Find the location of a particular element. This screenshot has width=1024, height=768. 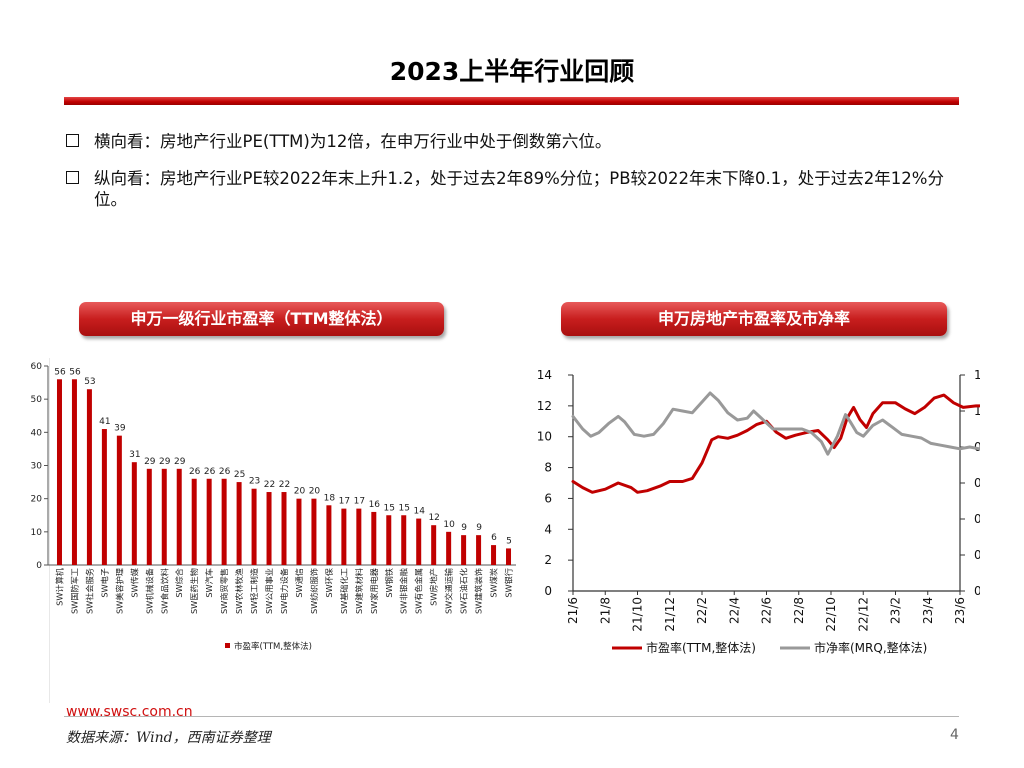

y-tick-label: 0 is located at coordinates (39, 566).